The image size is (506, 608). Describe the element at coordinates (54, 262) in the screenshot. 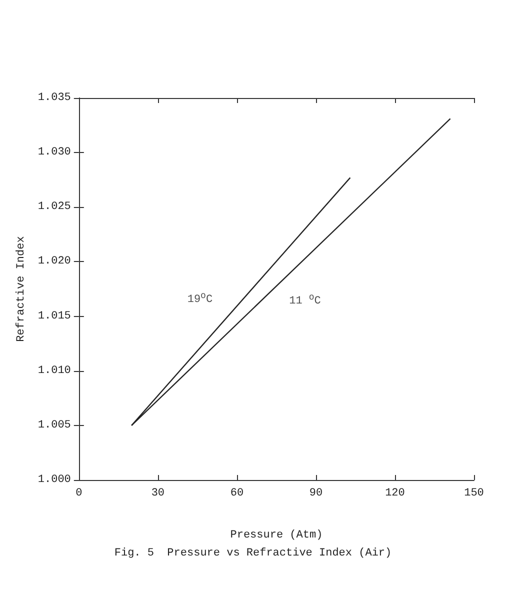

I see `y-tick-label: 1.020` at that location.